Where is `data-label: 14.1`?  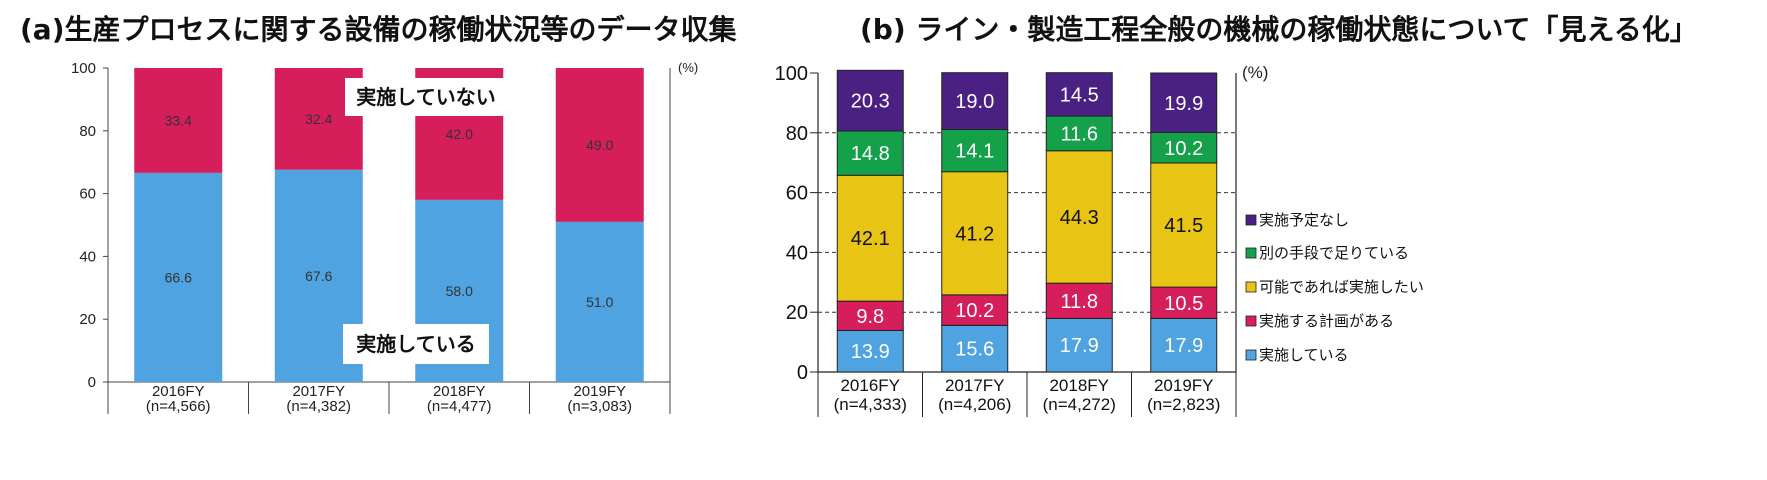
data-label: 14.1 is located at coordinates (974, 152).